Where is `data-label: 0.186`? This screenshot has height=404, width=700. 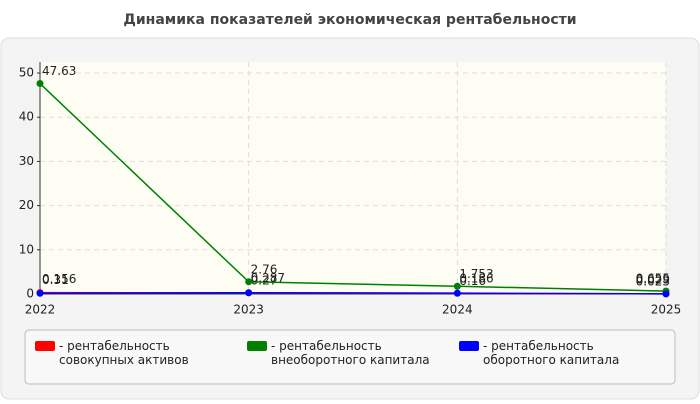
data-label: 0.186 is located at coordinates (476, 279).